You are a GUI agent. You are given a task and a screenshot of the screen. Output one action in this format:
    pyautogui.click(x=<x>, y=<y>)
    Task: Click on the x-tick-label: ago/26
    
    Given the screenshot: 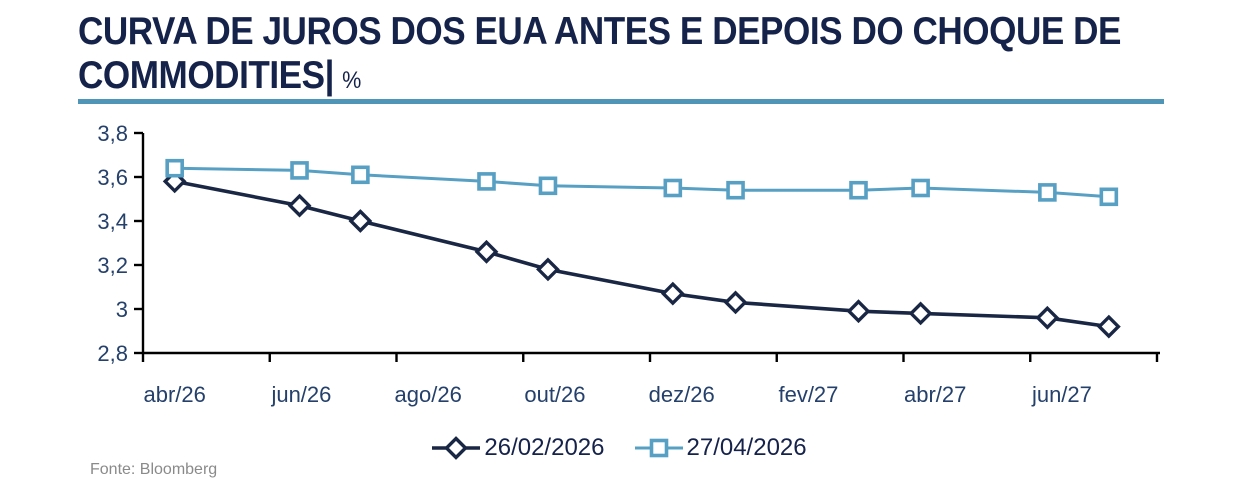 What is the action you would take?
    pyautogui.click(x=428, y=394)
    